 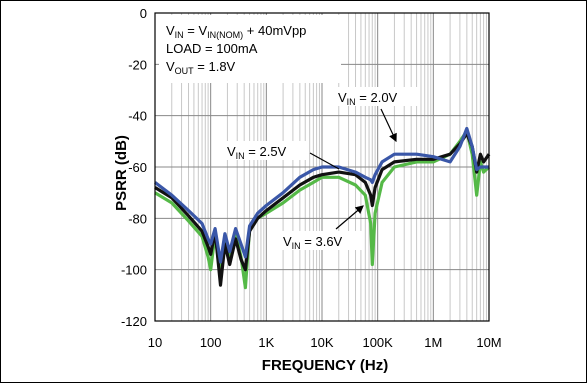 I want to click on x-tick-label: 10, so click(x=155, y=342).